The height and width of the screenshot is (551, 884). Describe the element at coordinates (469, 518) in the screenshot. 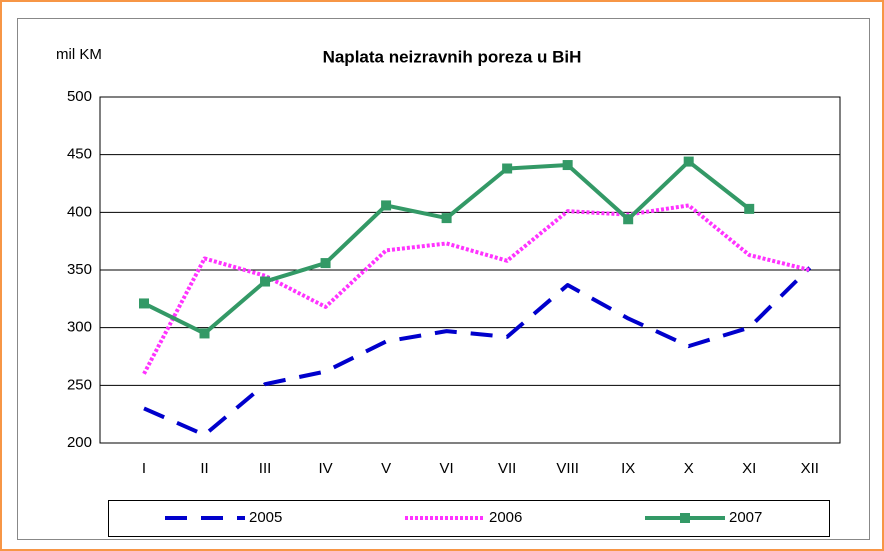

I see `legend-box` at that location.